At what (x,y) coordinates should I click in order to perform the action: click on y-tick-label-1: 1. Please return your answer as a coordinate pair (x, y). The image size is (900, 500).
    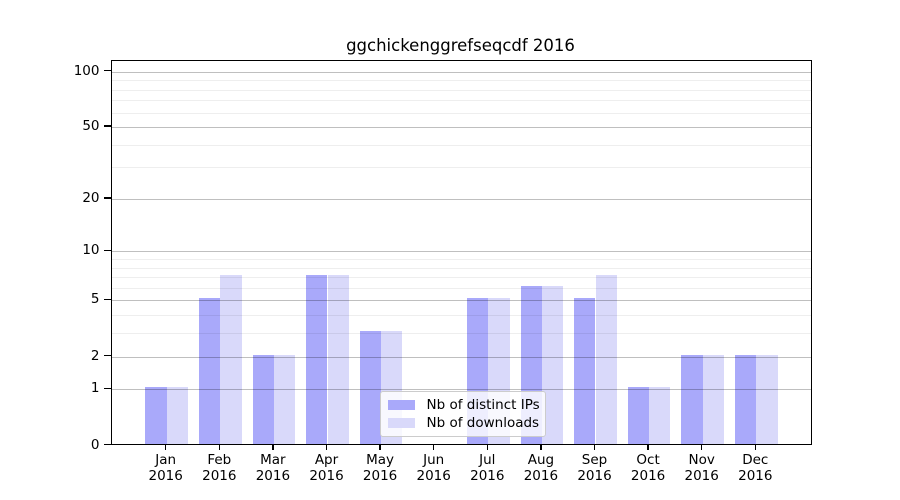
    Looking at the image, I should click on (95, 388).